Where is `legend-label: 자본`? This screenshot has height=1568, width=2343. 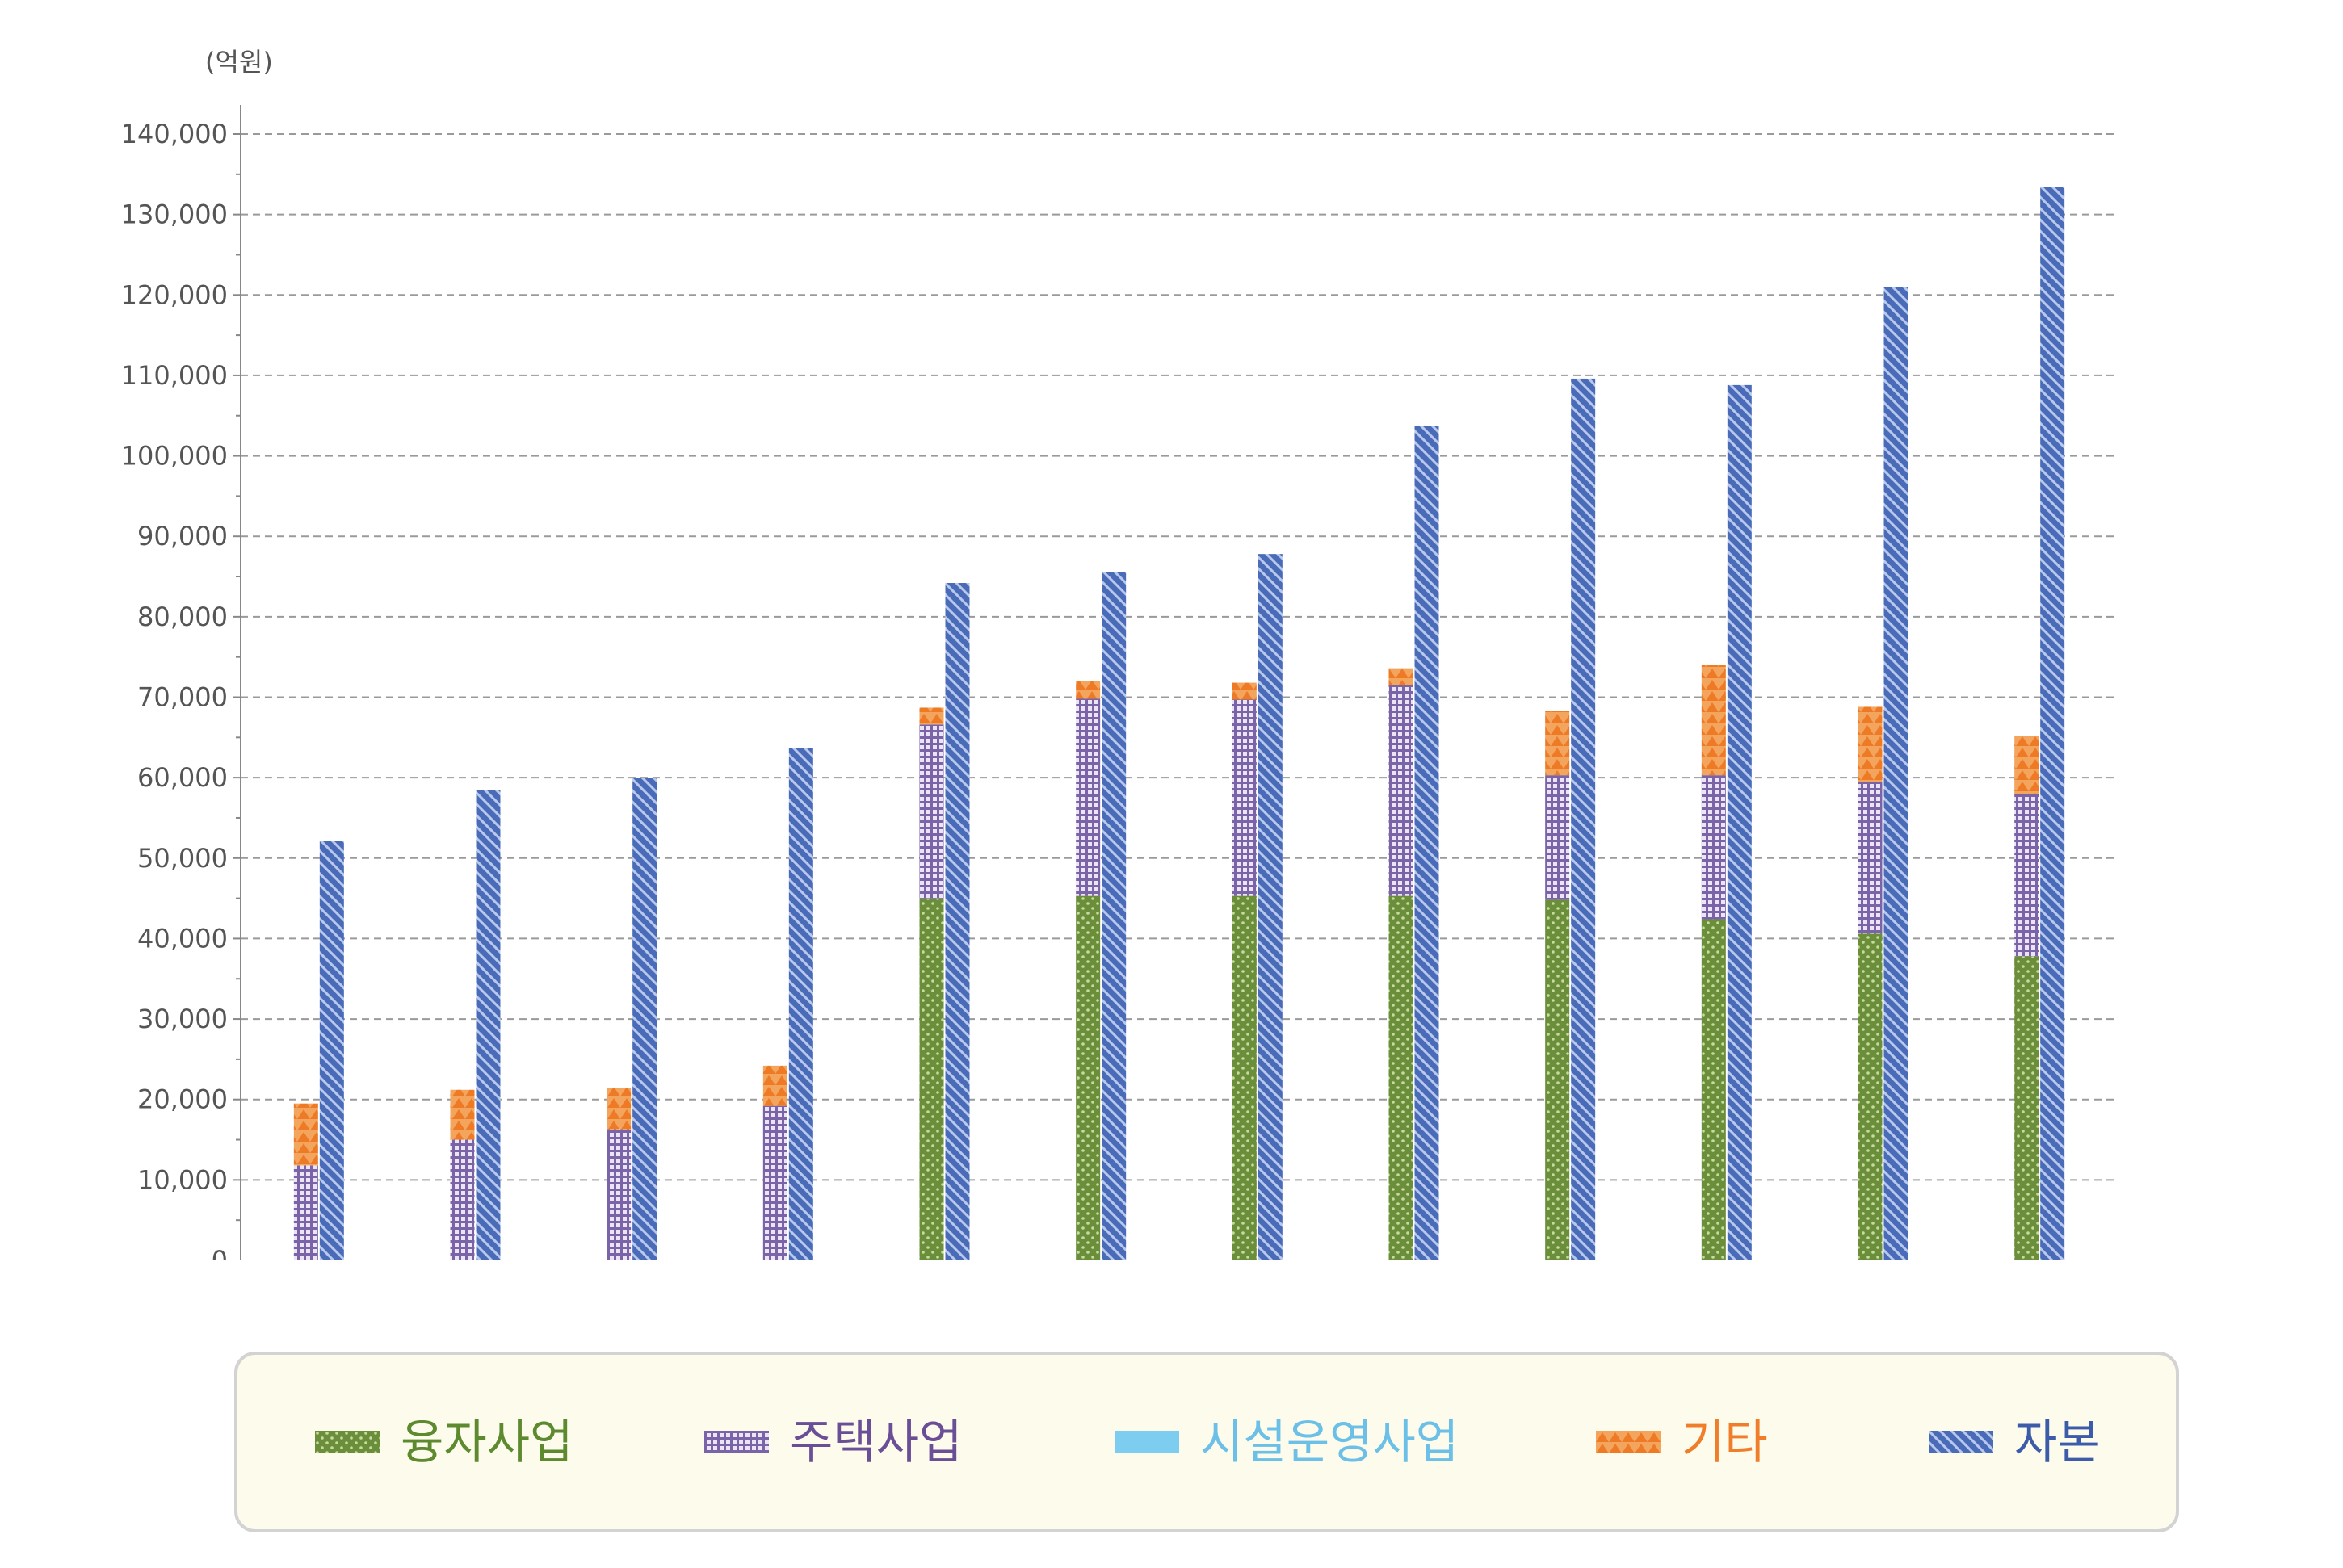
legend-label: 자본 is located at coordinates (2057, 1442).